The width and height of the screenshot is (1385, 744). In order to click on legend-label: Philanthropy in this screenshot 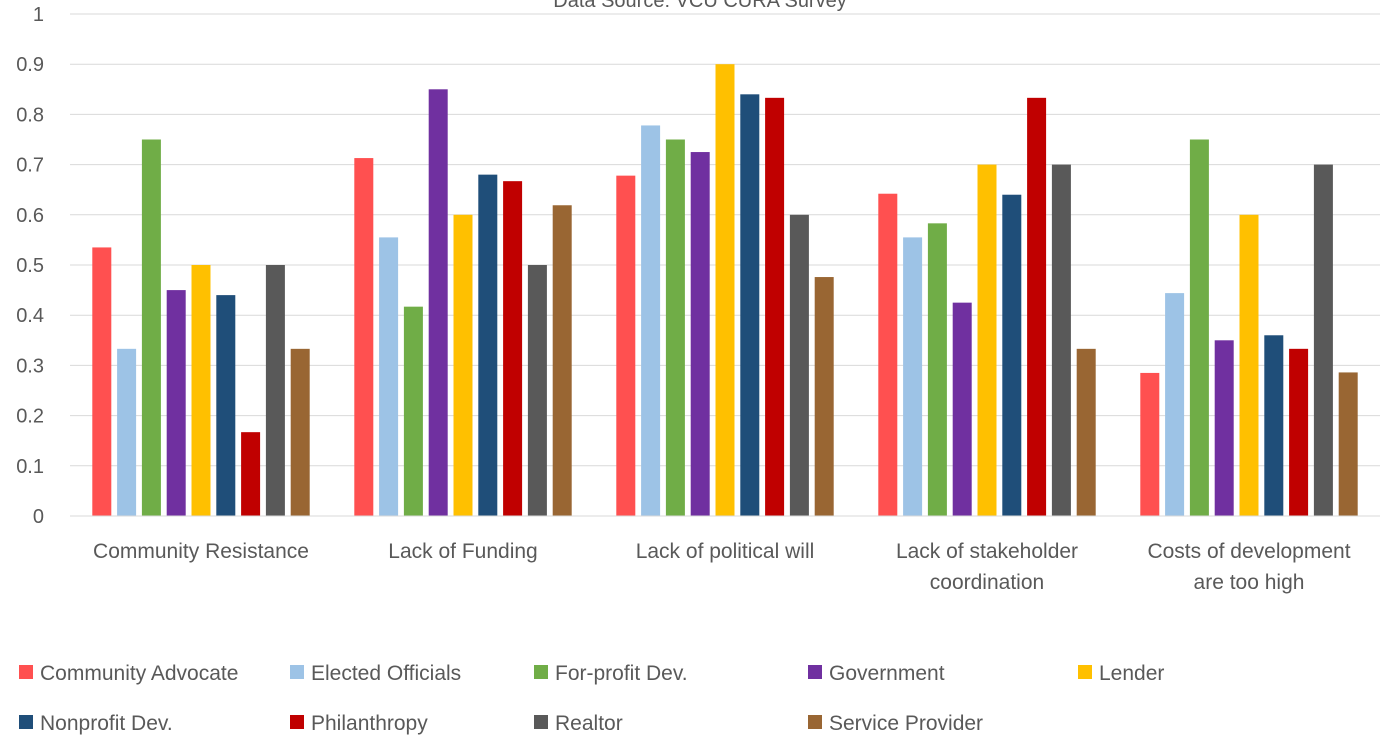, I will do `click(369, 723)`.